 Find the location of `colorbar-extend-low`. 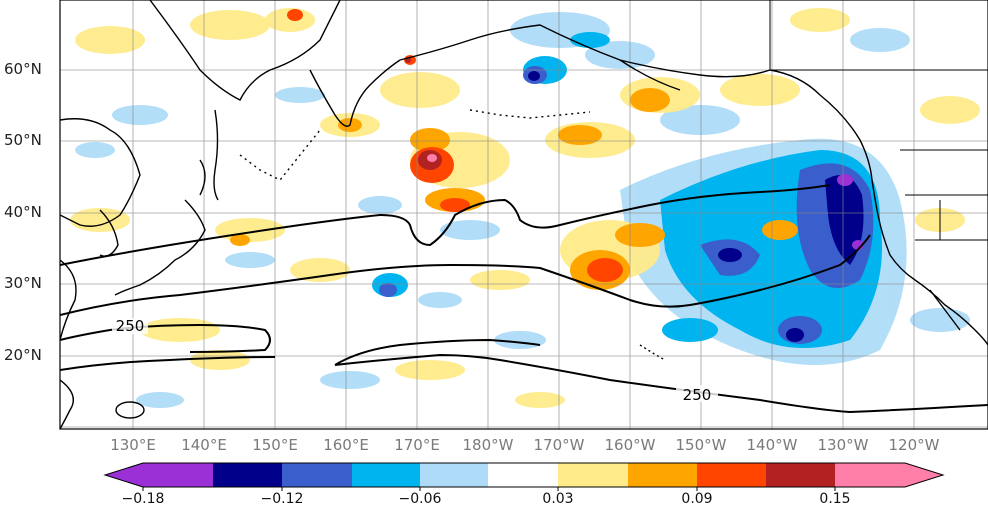

colorbar-extend-low is located at coordinates (124, 475).